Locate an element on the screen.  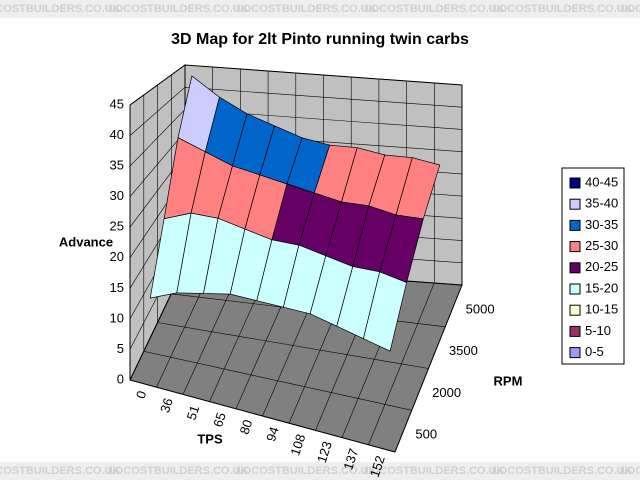
y-tick-label: 20 is located at coordinates (117, 256).